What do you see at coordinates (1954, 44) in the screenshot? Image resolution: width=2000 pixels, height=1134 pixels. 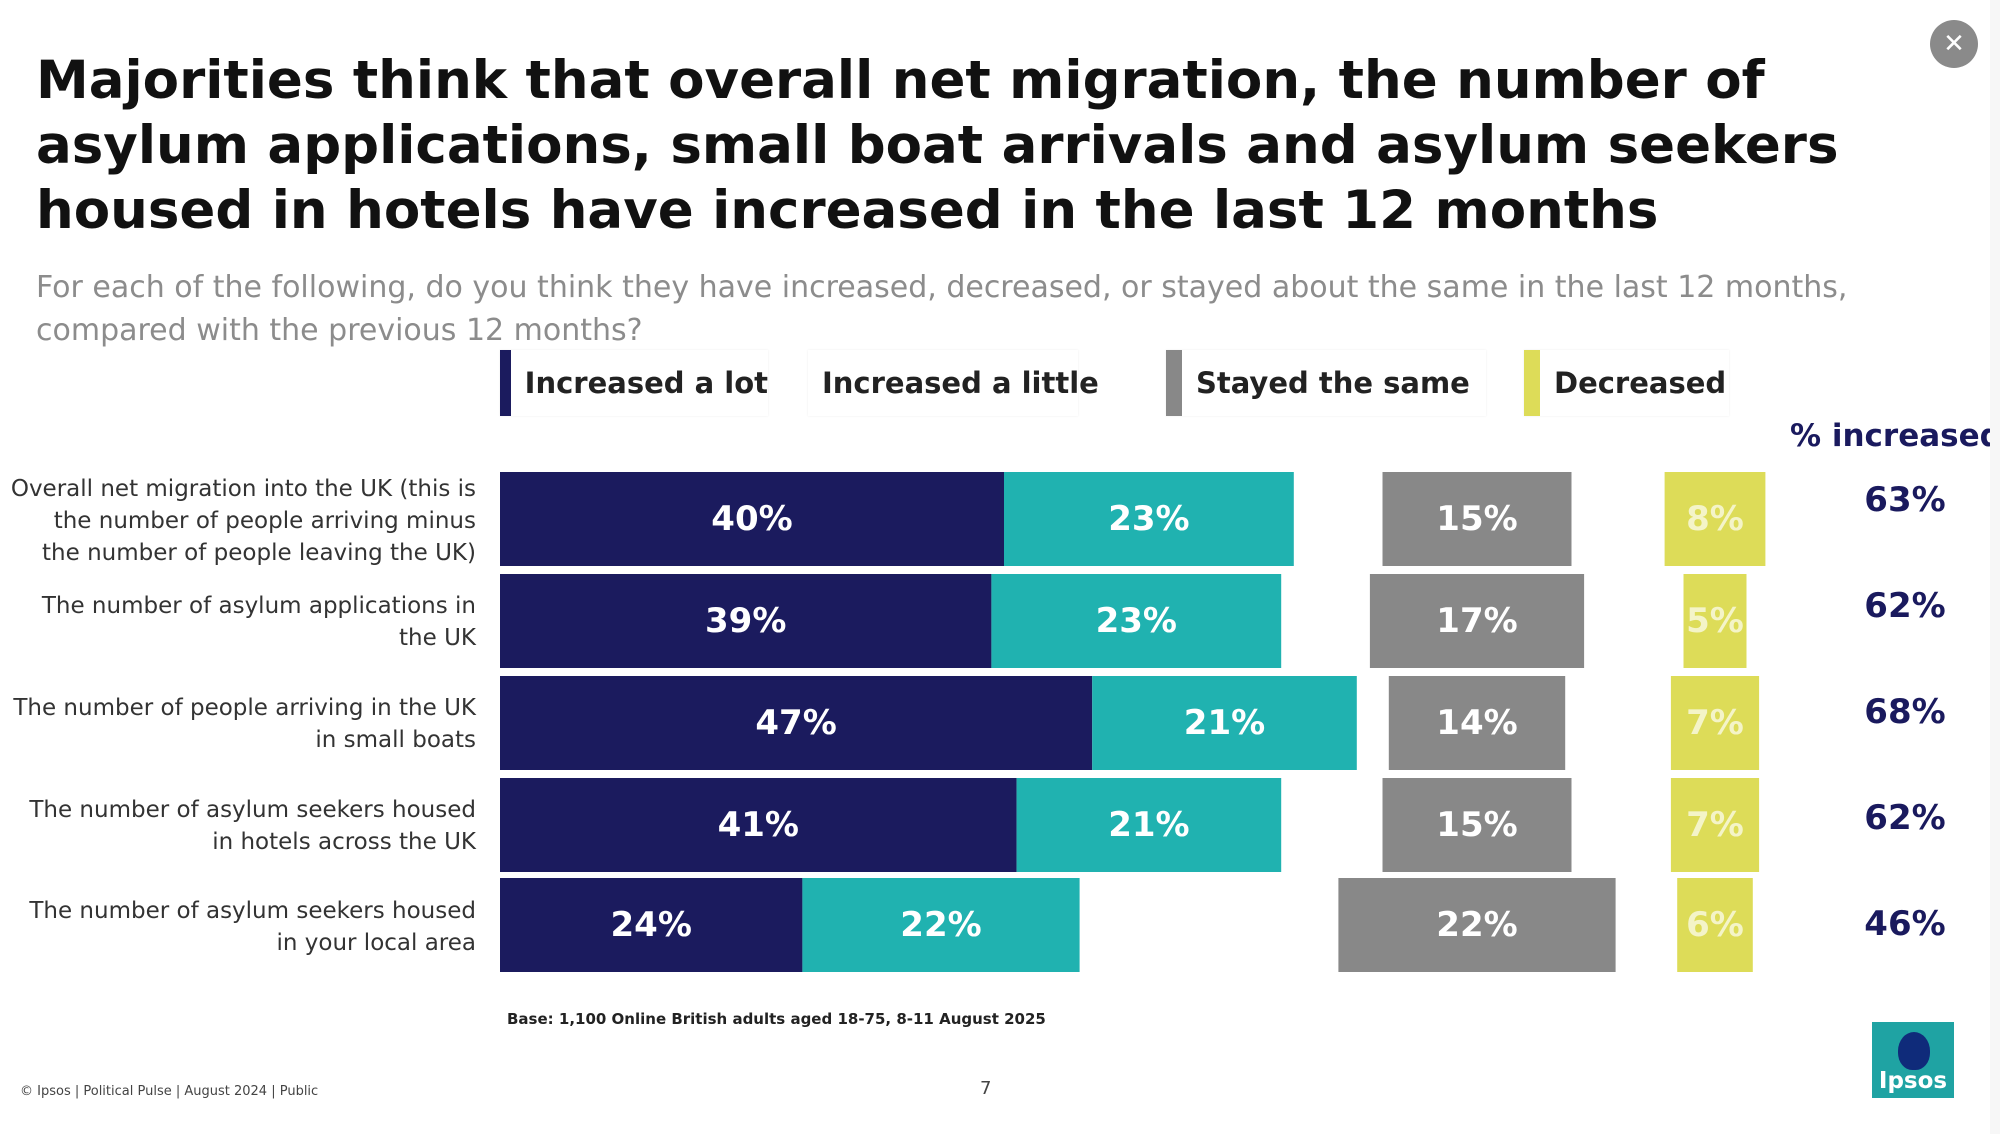 I see `close-icon: ✕` at bounding box center [1954, 44].